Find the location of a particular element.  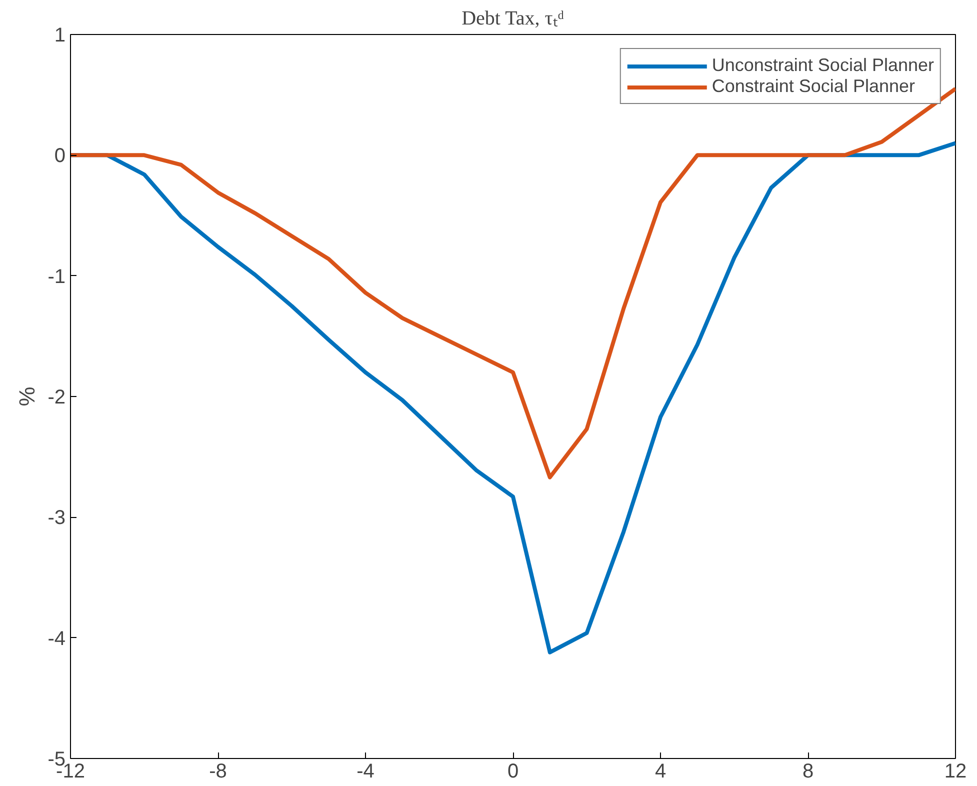

x-tick-label: 4 is located at coordinates (660, 771).